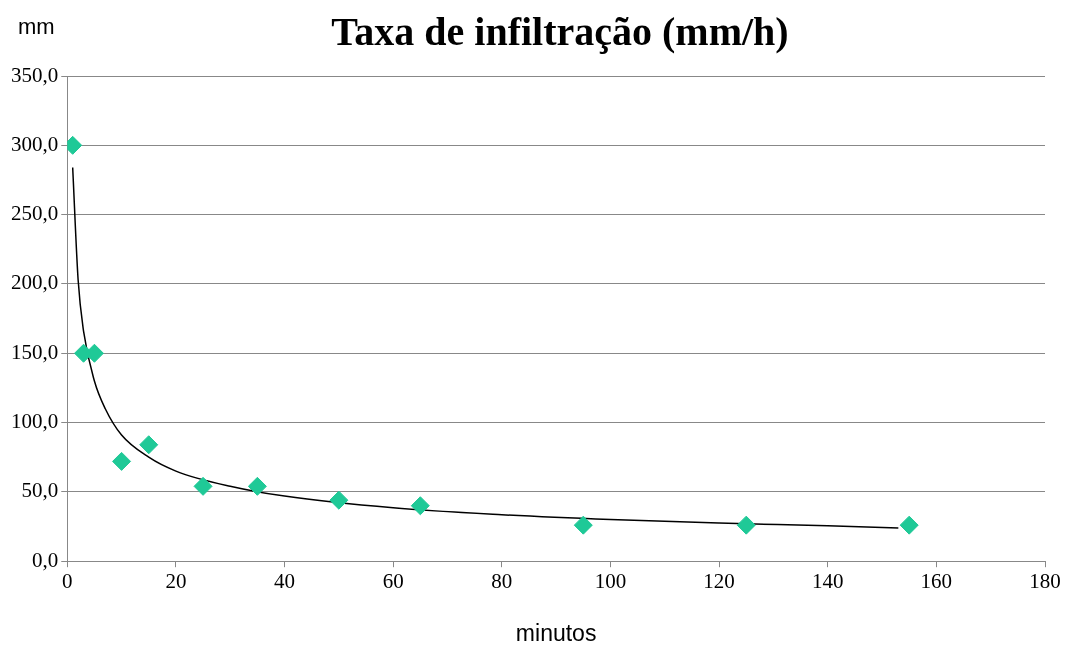 The width and height of the screenshot is (1071, 658). Describe the element at coordinates (560, 31) in the screenshot. I see `chart-title: Taxa de infiltração (mm/h)` at that location.